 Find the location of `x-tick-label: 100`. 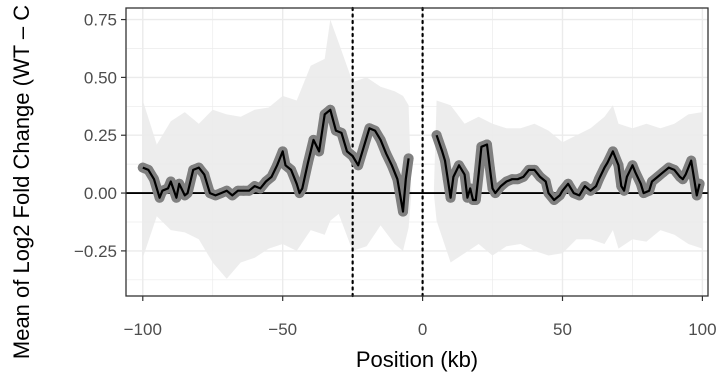

x-tick-label: 100 is located at coordinates (702, 329).